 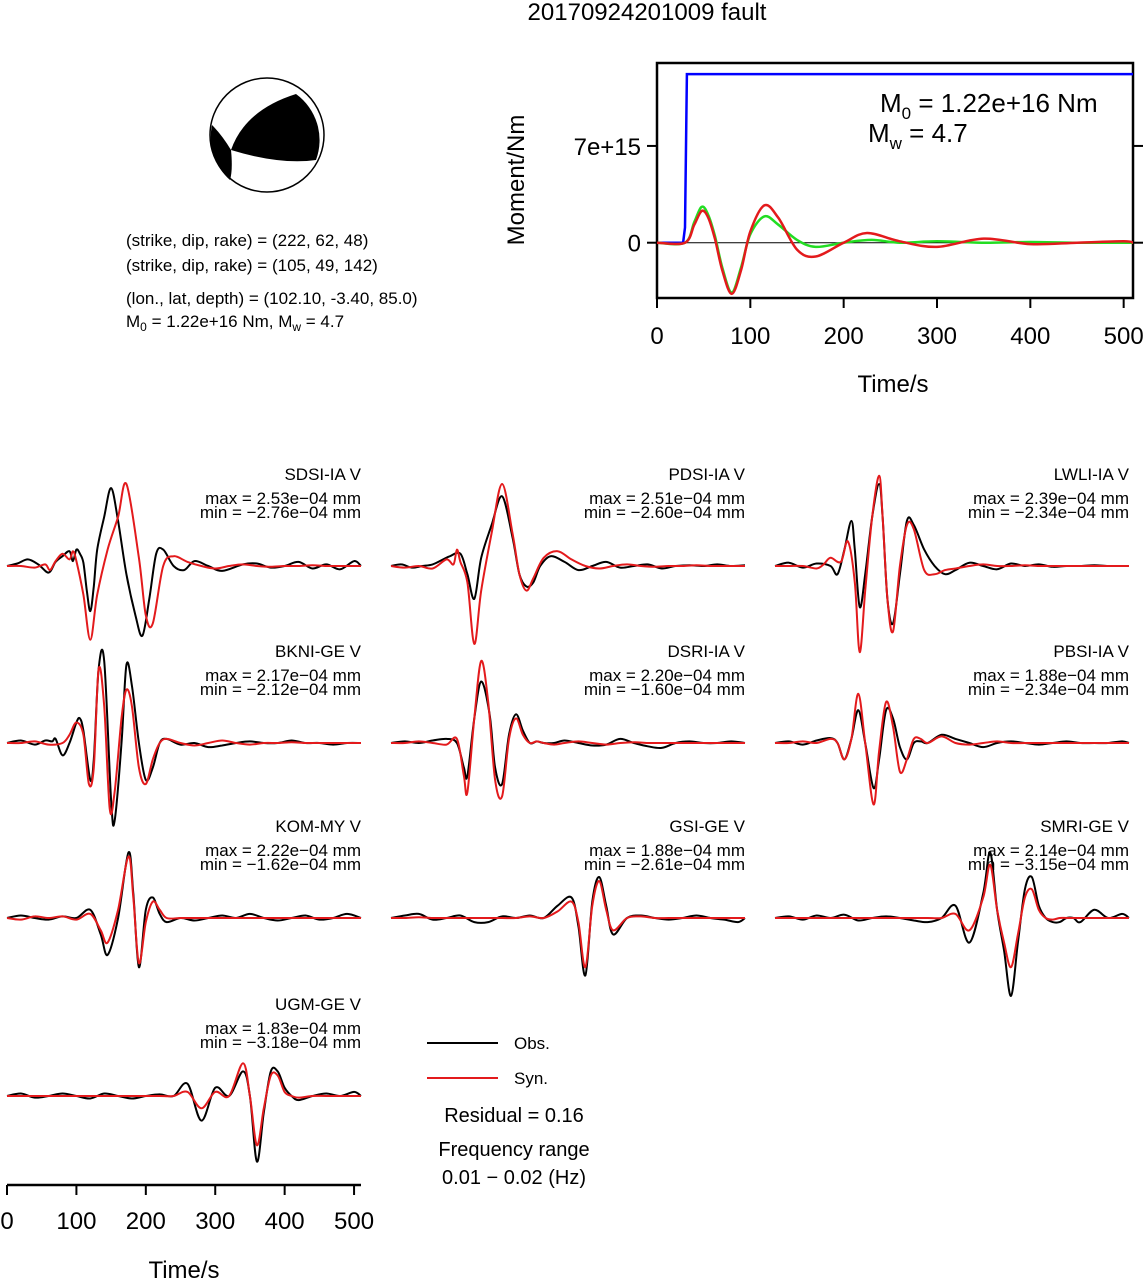 I want to click on nodal-plane-2: (strike, dip, rake) = (105, 49, 142), so click(x=252, y=265).